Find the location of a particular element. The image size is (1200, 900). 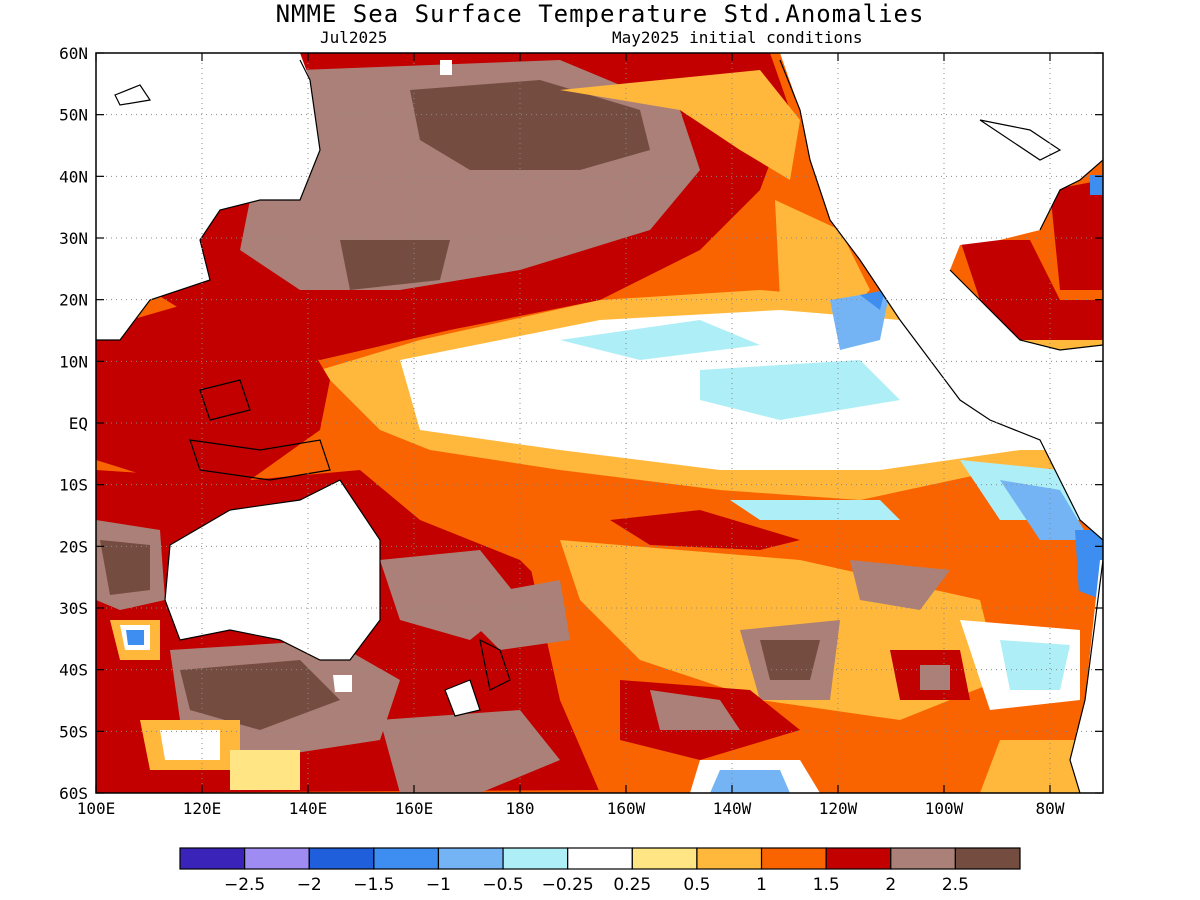

colorbar-label: 2 is located at coordinates (890, 885).